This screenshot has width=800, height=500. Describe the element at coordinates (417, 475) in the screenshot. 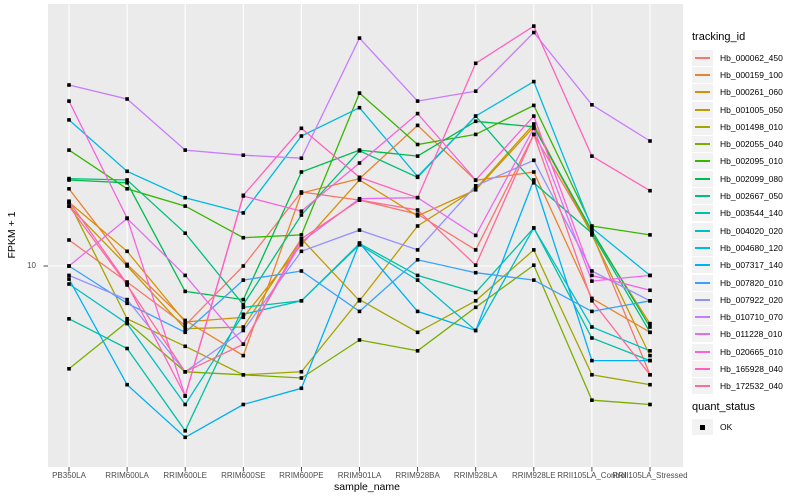

I see `x-tick-label: RRIM928BA` at that location.